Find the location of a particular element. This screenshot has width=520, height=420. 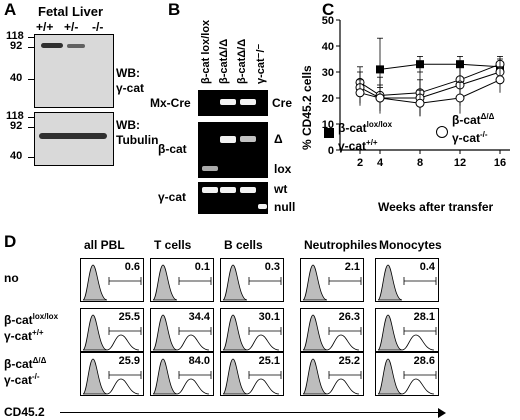

marker-118: 118 is located at coordinates (15, 36).